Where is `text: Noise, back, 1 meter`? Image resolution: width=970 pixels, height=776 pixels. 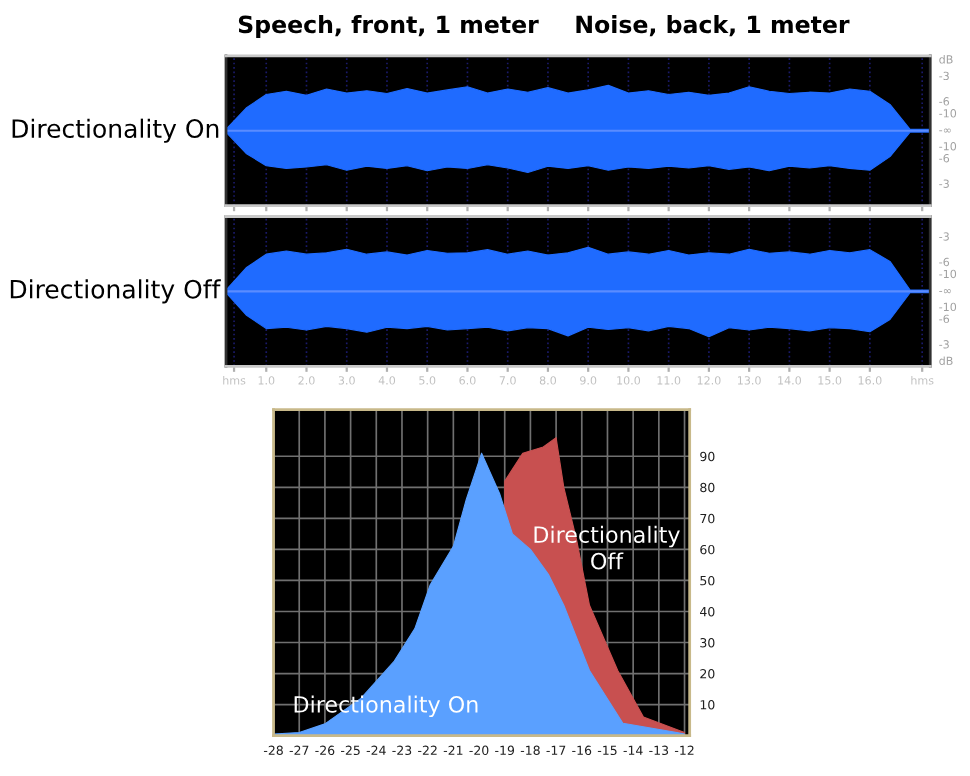
text: Noise, back, 1 meter is located at coordinates (713, 26).